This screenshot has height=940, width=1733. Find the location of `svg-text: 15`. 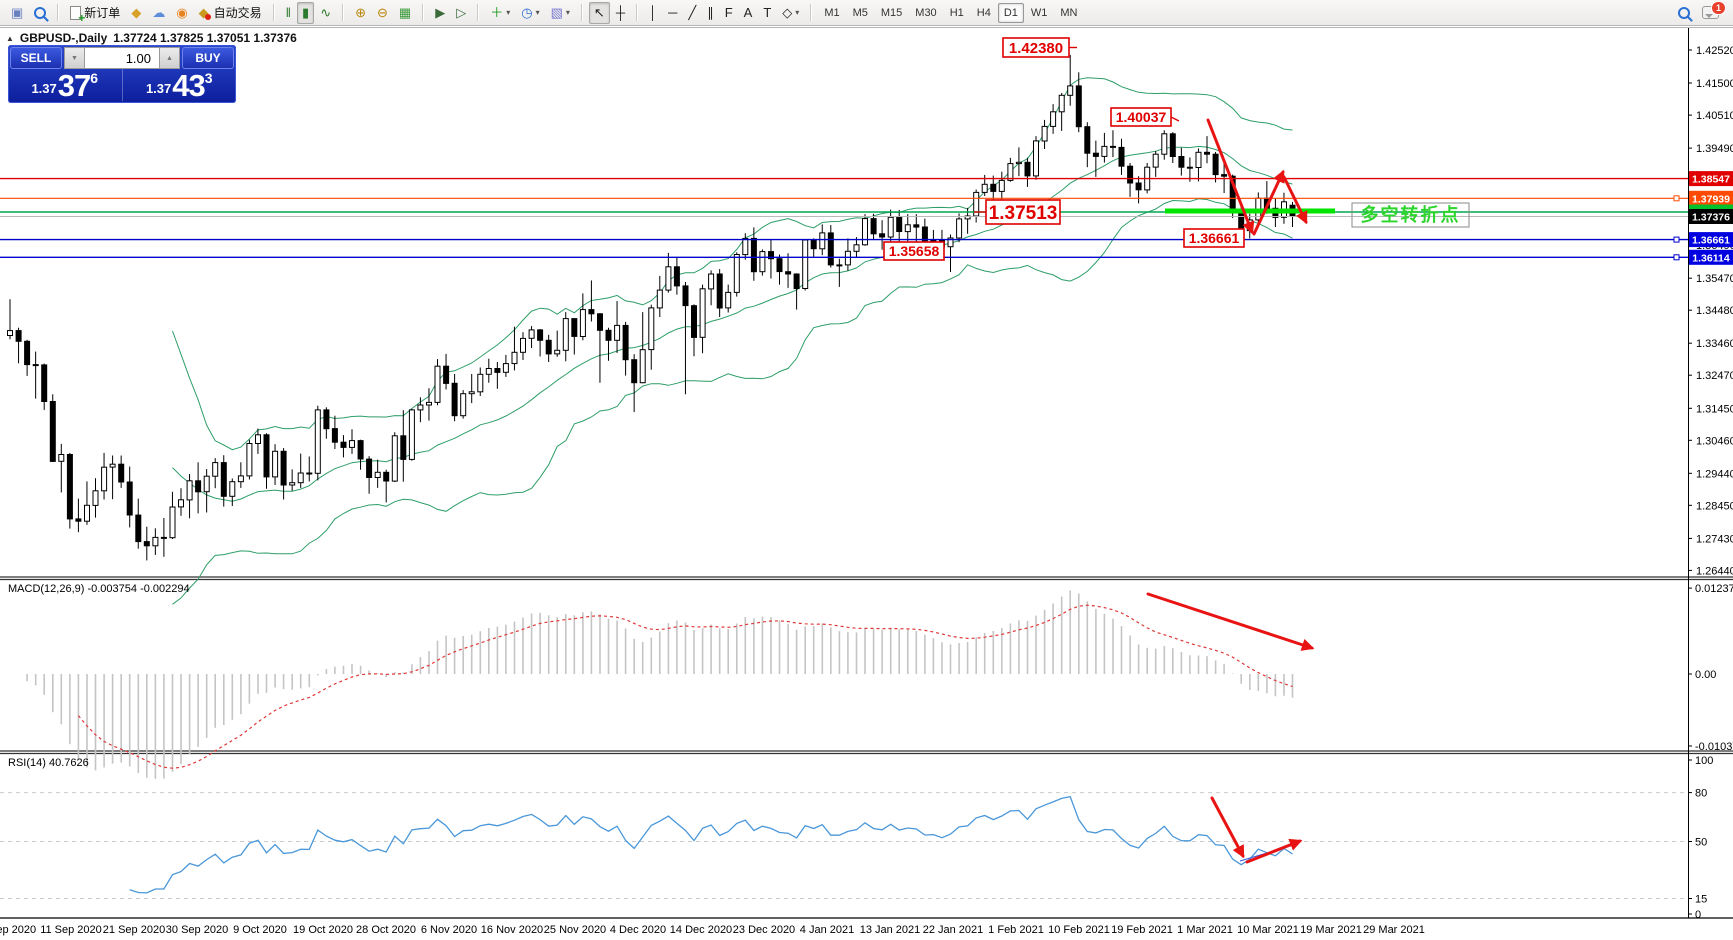

svg-text: 15 is located at coordinates (1701, 900).